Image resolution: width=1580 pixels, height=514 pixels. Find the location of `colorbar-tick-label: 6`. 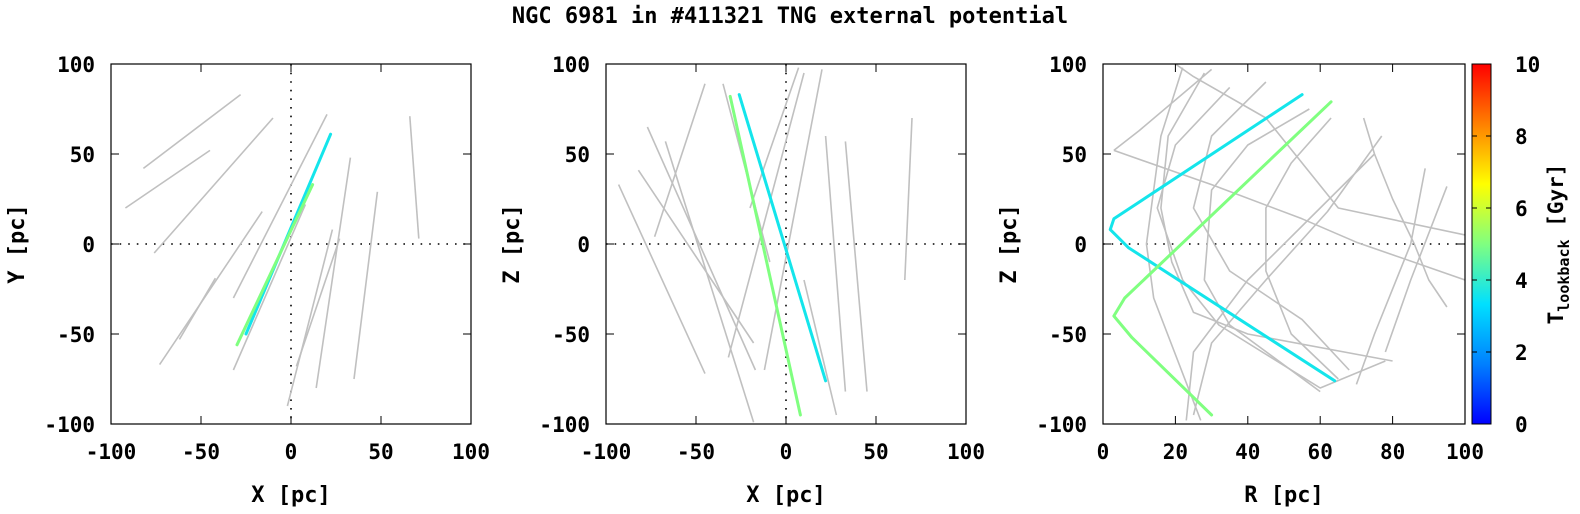

colorbar-tick-label: 6 is located at coordinates (1521, 209).